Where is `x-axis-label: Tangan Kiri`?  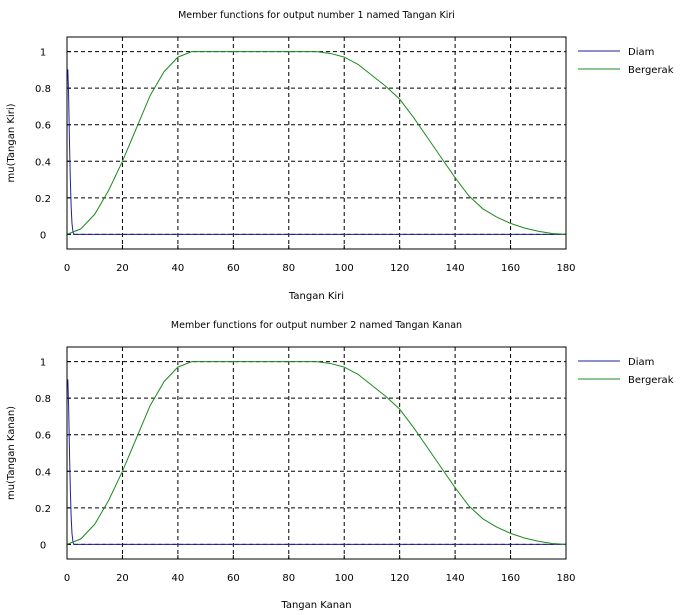 x-axis-label: Tangan Kiri is located at coordinates (316, 296).